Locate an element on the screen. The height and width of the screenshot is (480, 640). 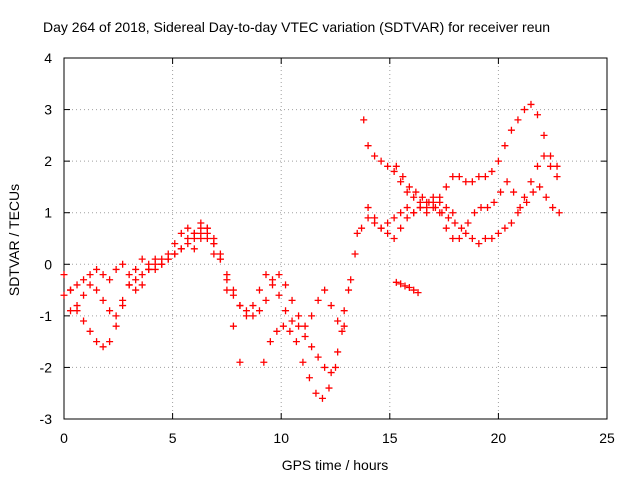
y-tick-label: -3 is located at coordinates (46, 419).